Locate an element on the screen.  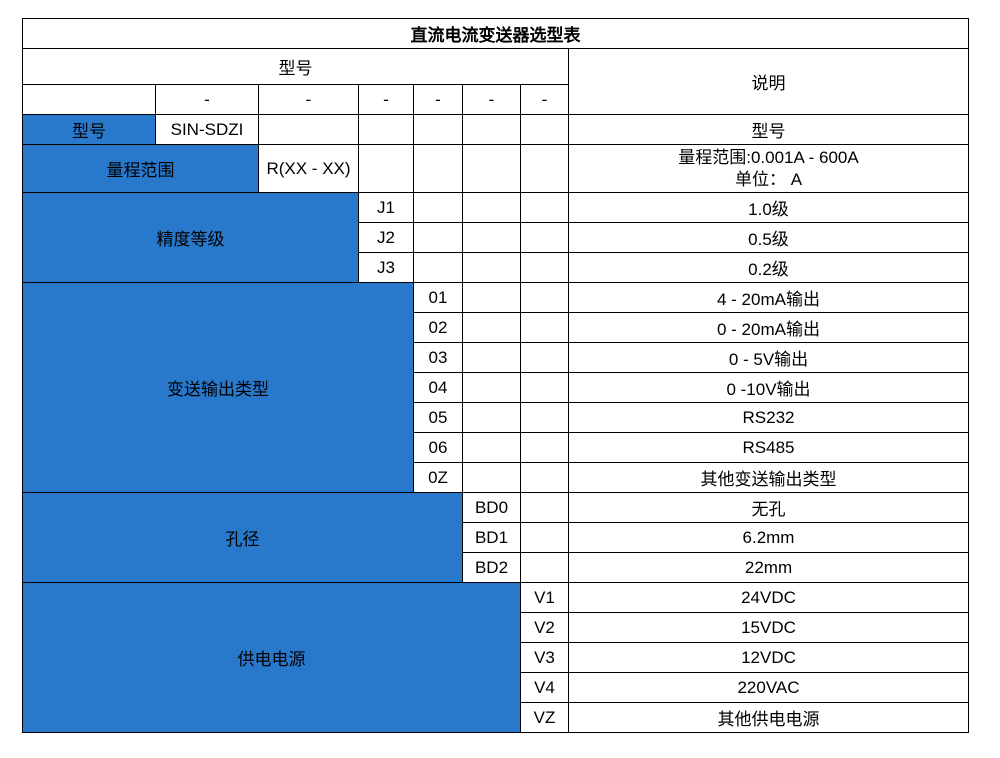
desc-cell: 0 - 20mA输出 is located at coordinates (768, 327).